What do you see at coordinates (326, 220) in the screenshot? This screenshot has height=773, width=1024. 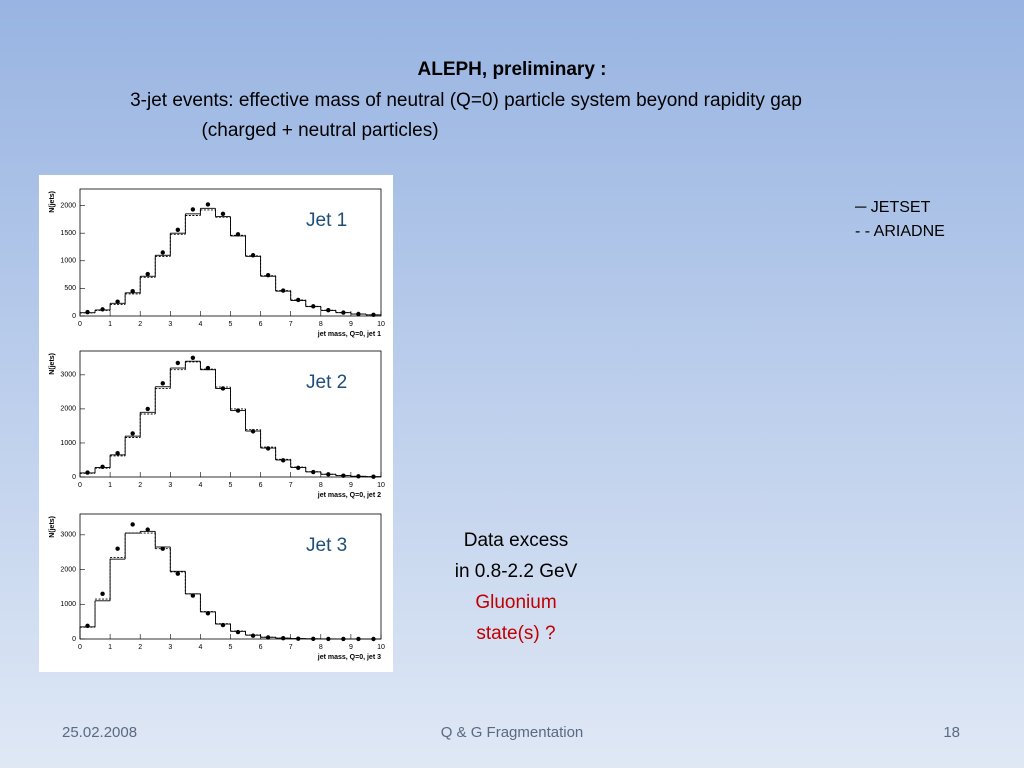 I see `jet-label: Jet 1` at bounding box center [326, 220].